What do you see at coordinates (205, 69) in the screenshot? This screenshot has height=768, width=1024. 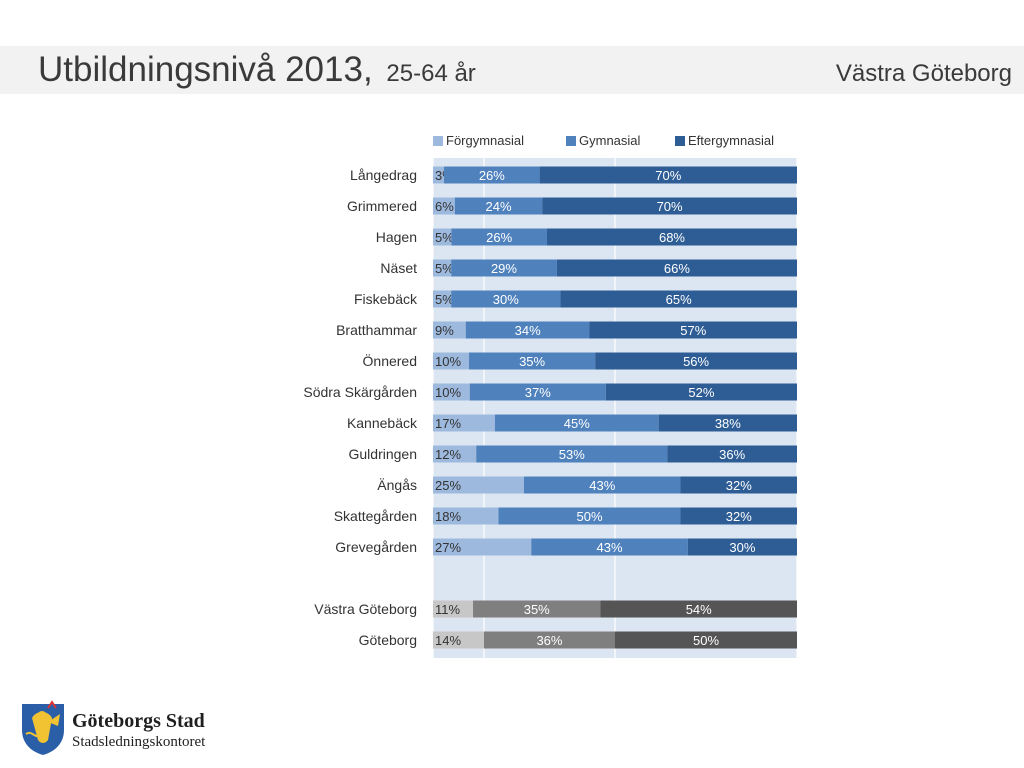 I see `title-text: Utbildningsnivå 2013,` at bounding box center [205, 69].